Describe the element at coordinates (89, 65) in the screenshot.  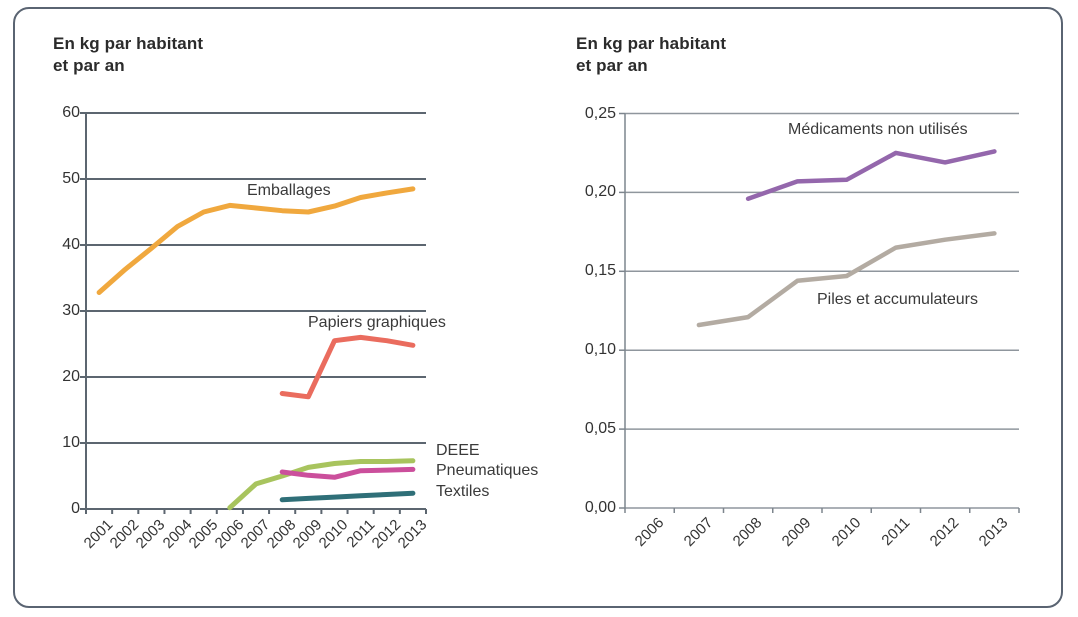
I see `left-chart-title-line2: et par an` at that location.